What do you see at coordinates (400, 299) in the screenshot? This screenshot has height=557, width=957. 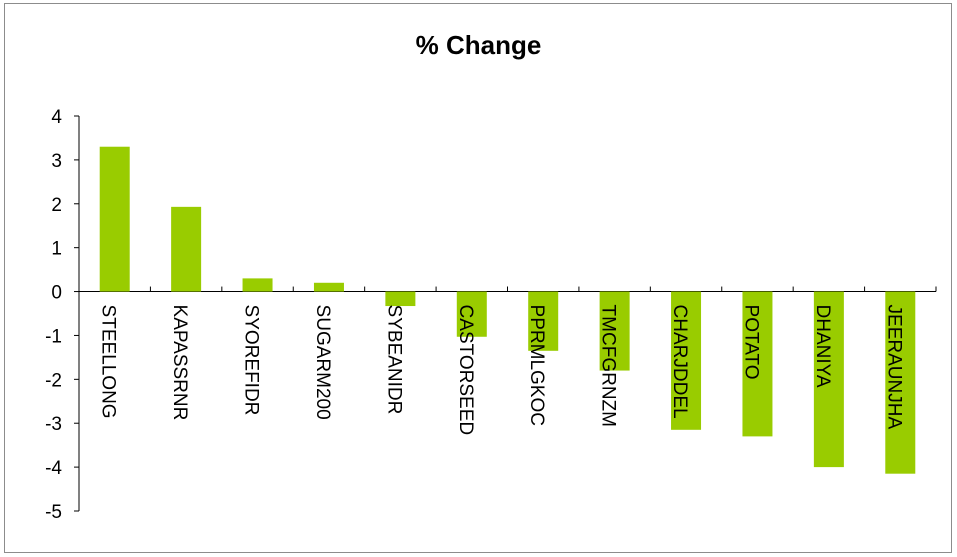 I see `bar-sybeanidr` at bounding box center [400, 299].